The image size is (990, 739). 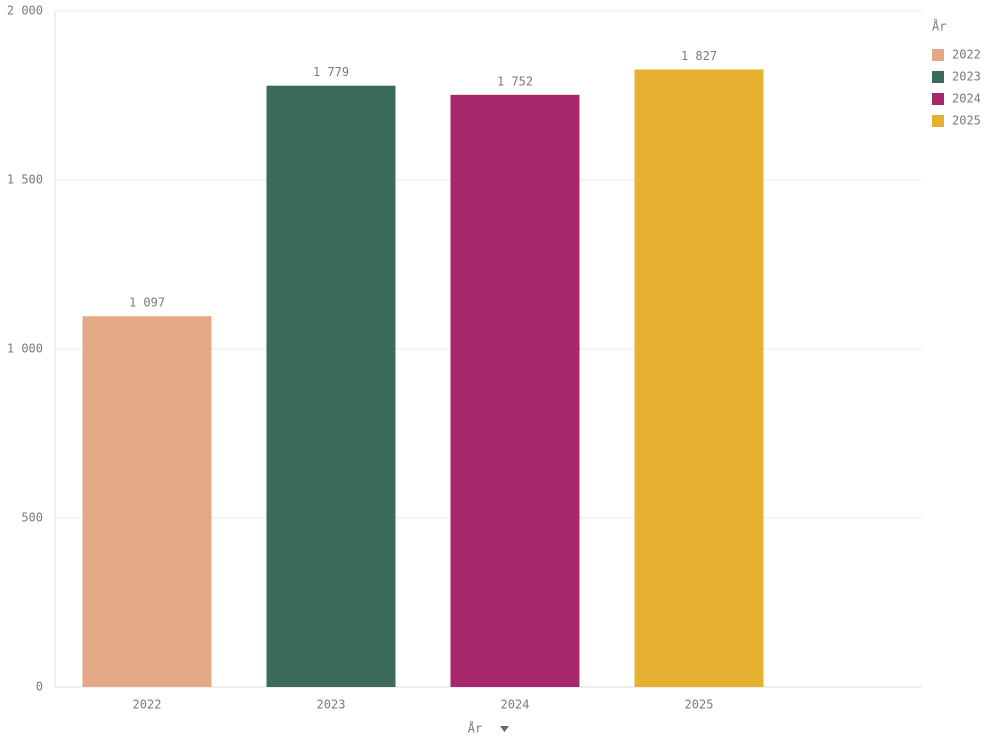 I want to click on x-tick-label: 2024, so click(x=515, y=705).